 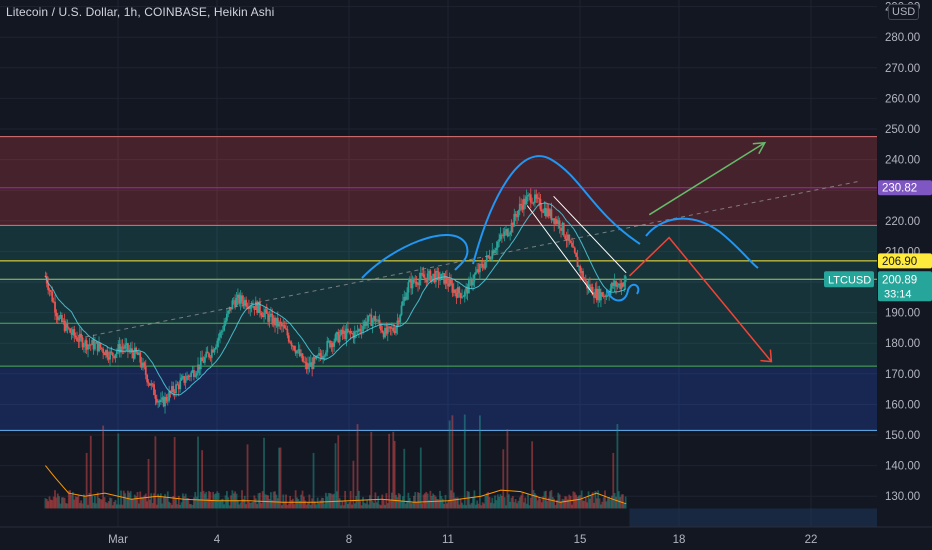 What do you see at coordinates (902, 405) in the screenshot?
I see `price-tick-label: 160.00` at bounding box center [902, 405].